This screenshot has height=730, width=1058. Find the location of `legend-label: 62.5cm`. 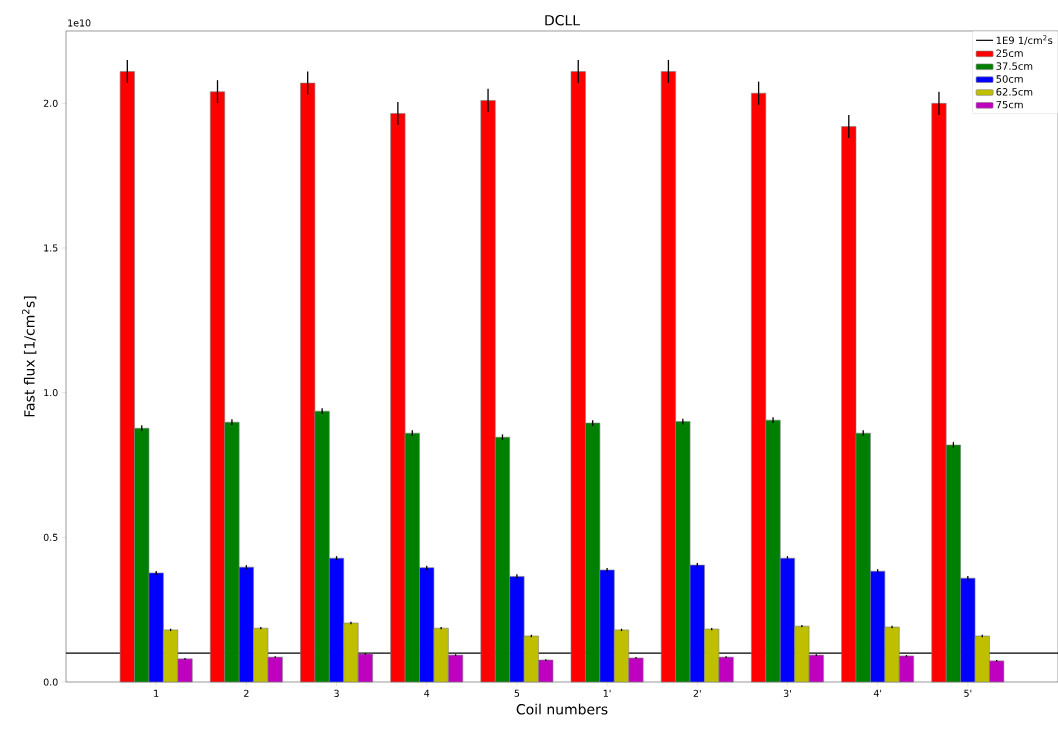

legend-label: 62.5cm is located at coordinates (1014, 92).